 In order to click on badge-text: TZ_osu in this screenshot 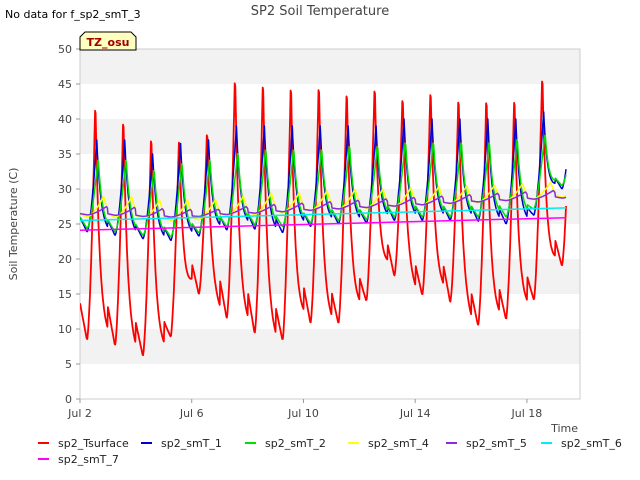, I will do `click(108, 42)`.